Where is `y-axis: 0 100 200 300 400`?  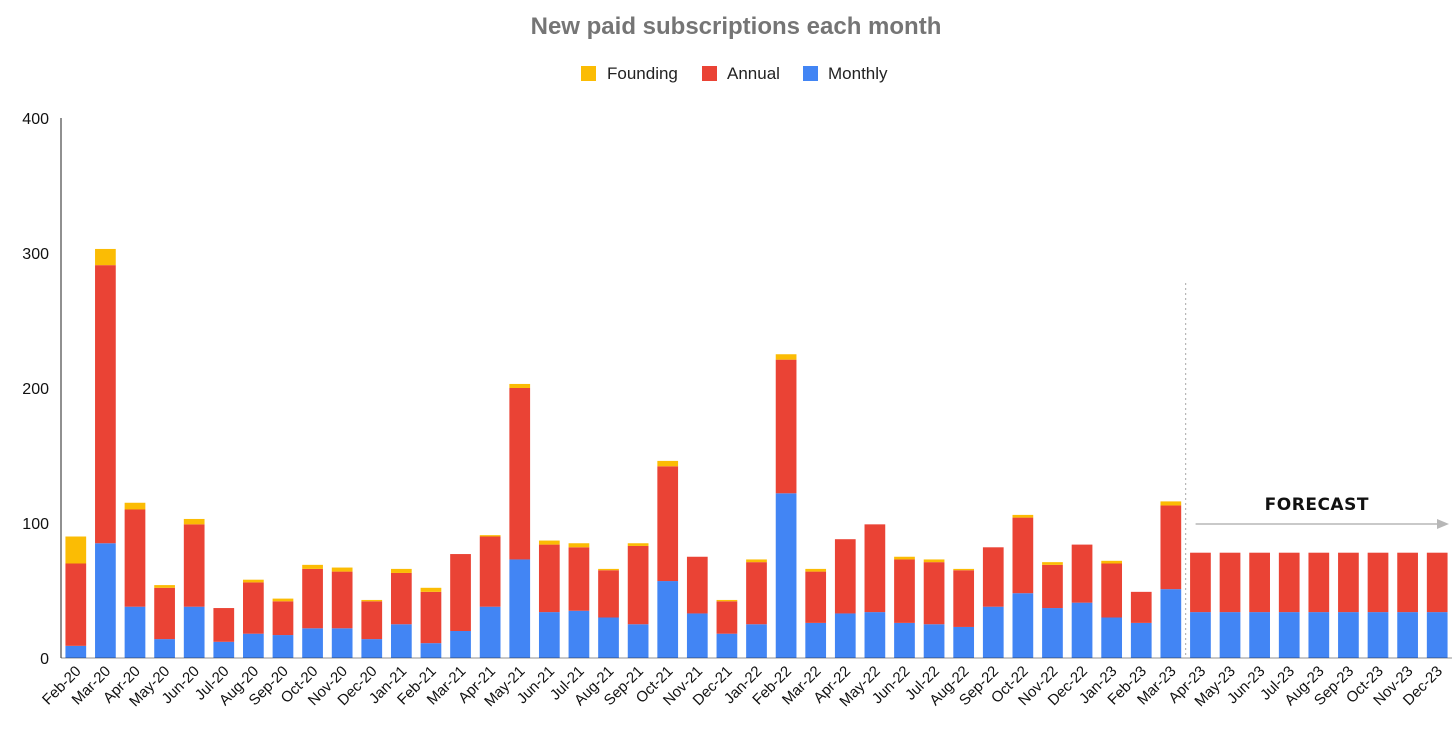 y-axis: 0 100 200 300 400 is located at coordinates (42, 389).